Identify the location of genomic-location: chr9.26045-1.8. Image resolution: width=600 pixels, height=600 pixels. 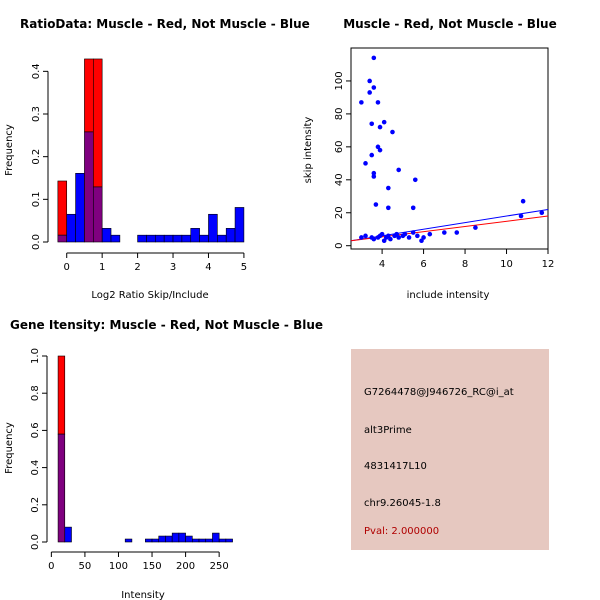
(402, 503).